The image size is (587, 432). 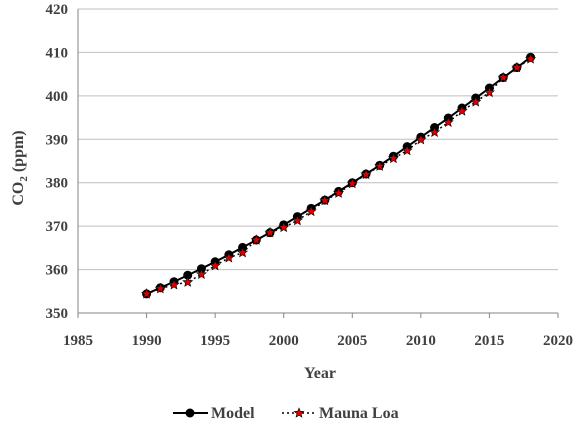 I want to click on x-axis-title: Year, so click(x=320, y=373).